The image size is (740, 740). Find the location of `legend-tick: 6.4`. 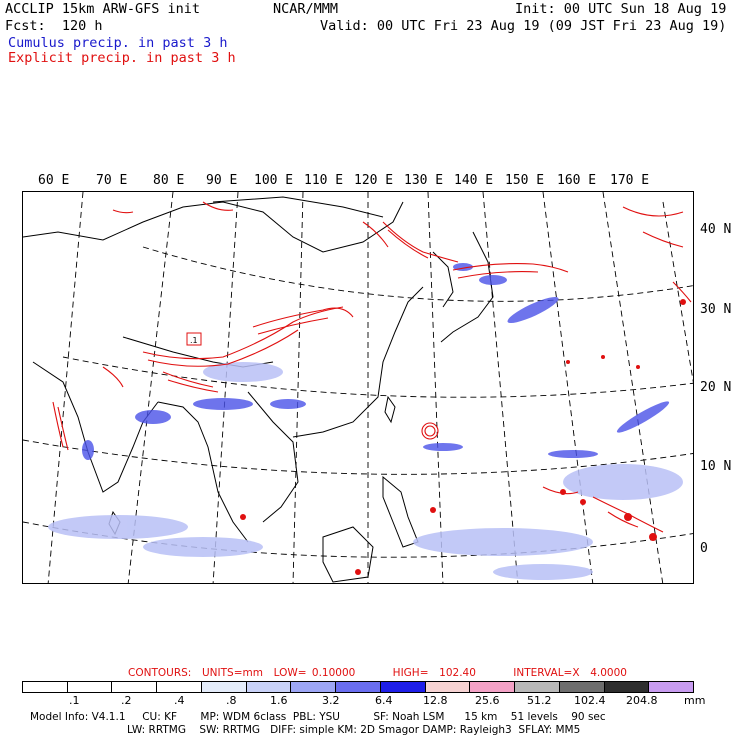

legend-tick: 6.4 is located at coordinates (384, 700).